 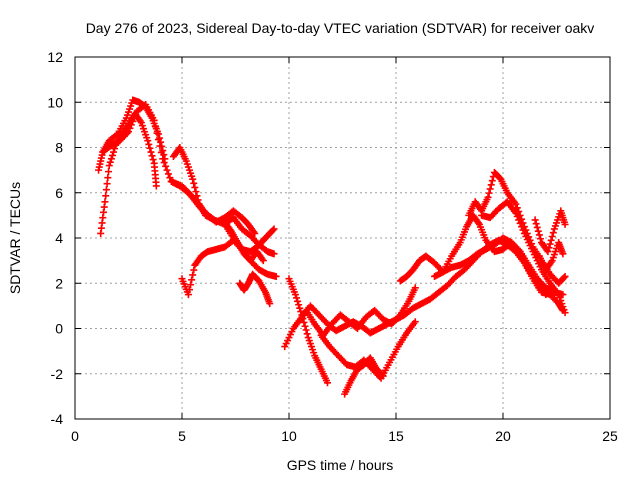 What do you see at coordinates (57, 374) in the screenshot?
I see `y-tick-label: -2` at bounding box center [57, 374].